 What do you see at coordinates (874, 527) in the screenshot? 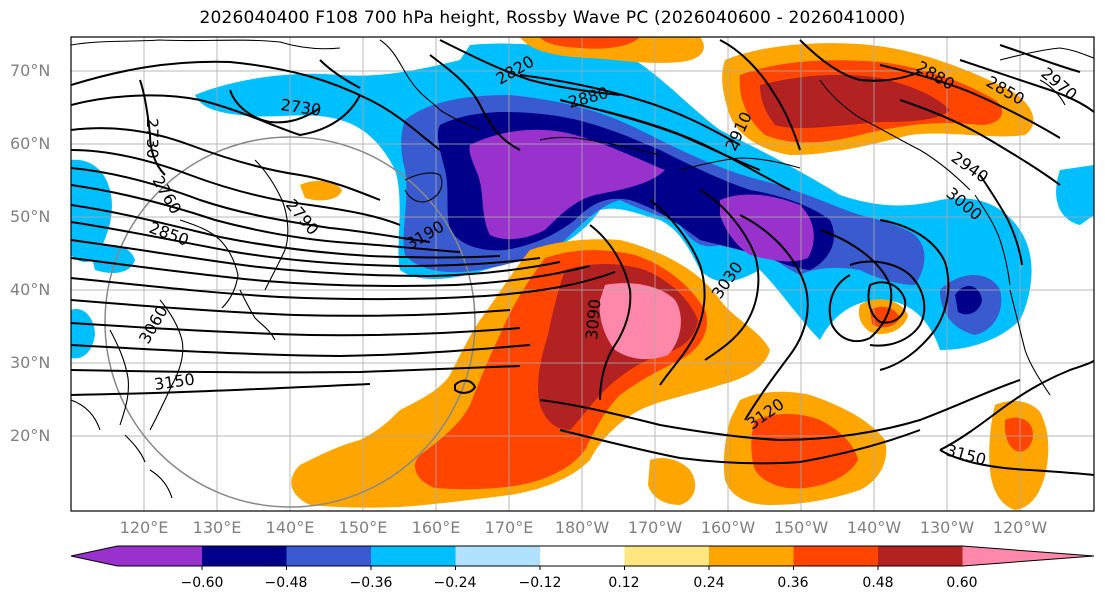
I see `lon-label: 140°W` at bounding box center [874, 527].